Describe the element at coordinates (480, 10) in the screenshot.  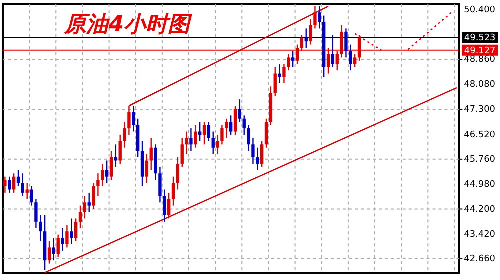
I see `y-tick-label: 50.400` at that location.